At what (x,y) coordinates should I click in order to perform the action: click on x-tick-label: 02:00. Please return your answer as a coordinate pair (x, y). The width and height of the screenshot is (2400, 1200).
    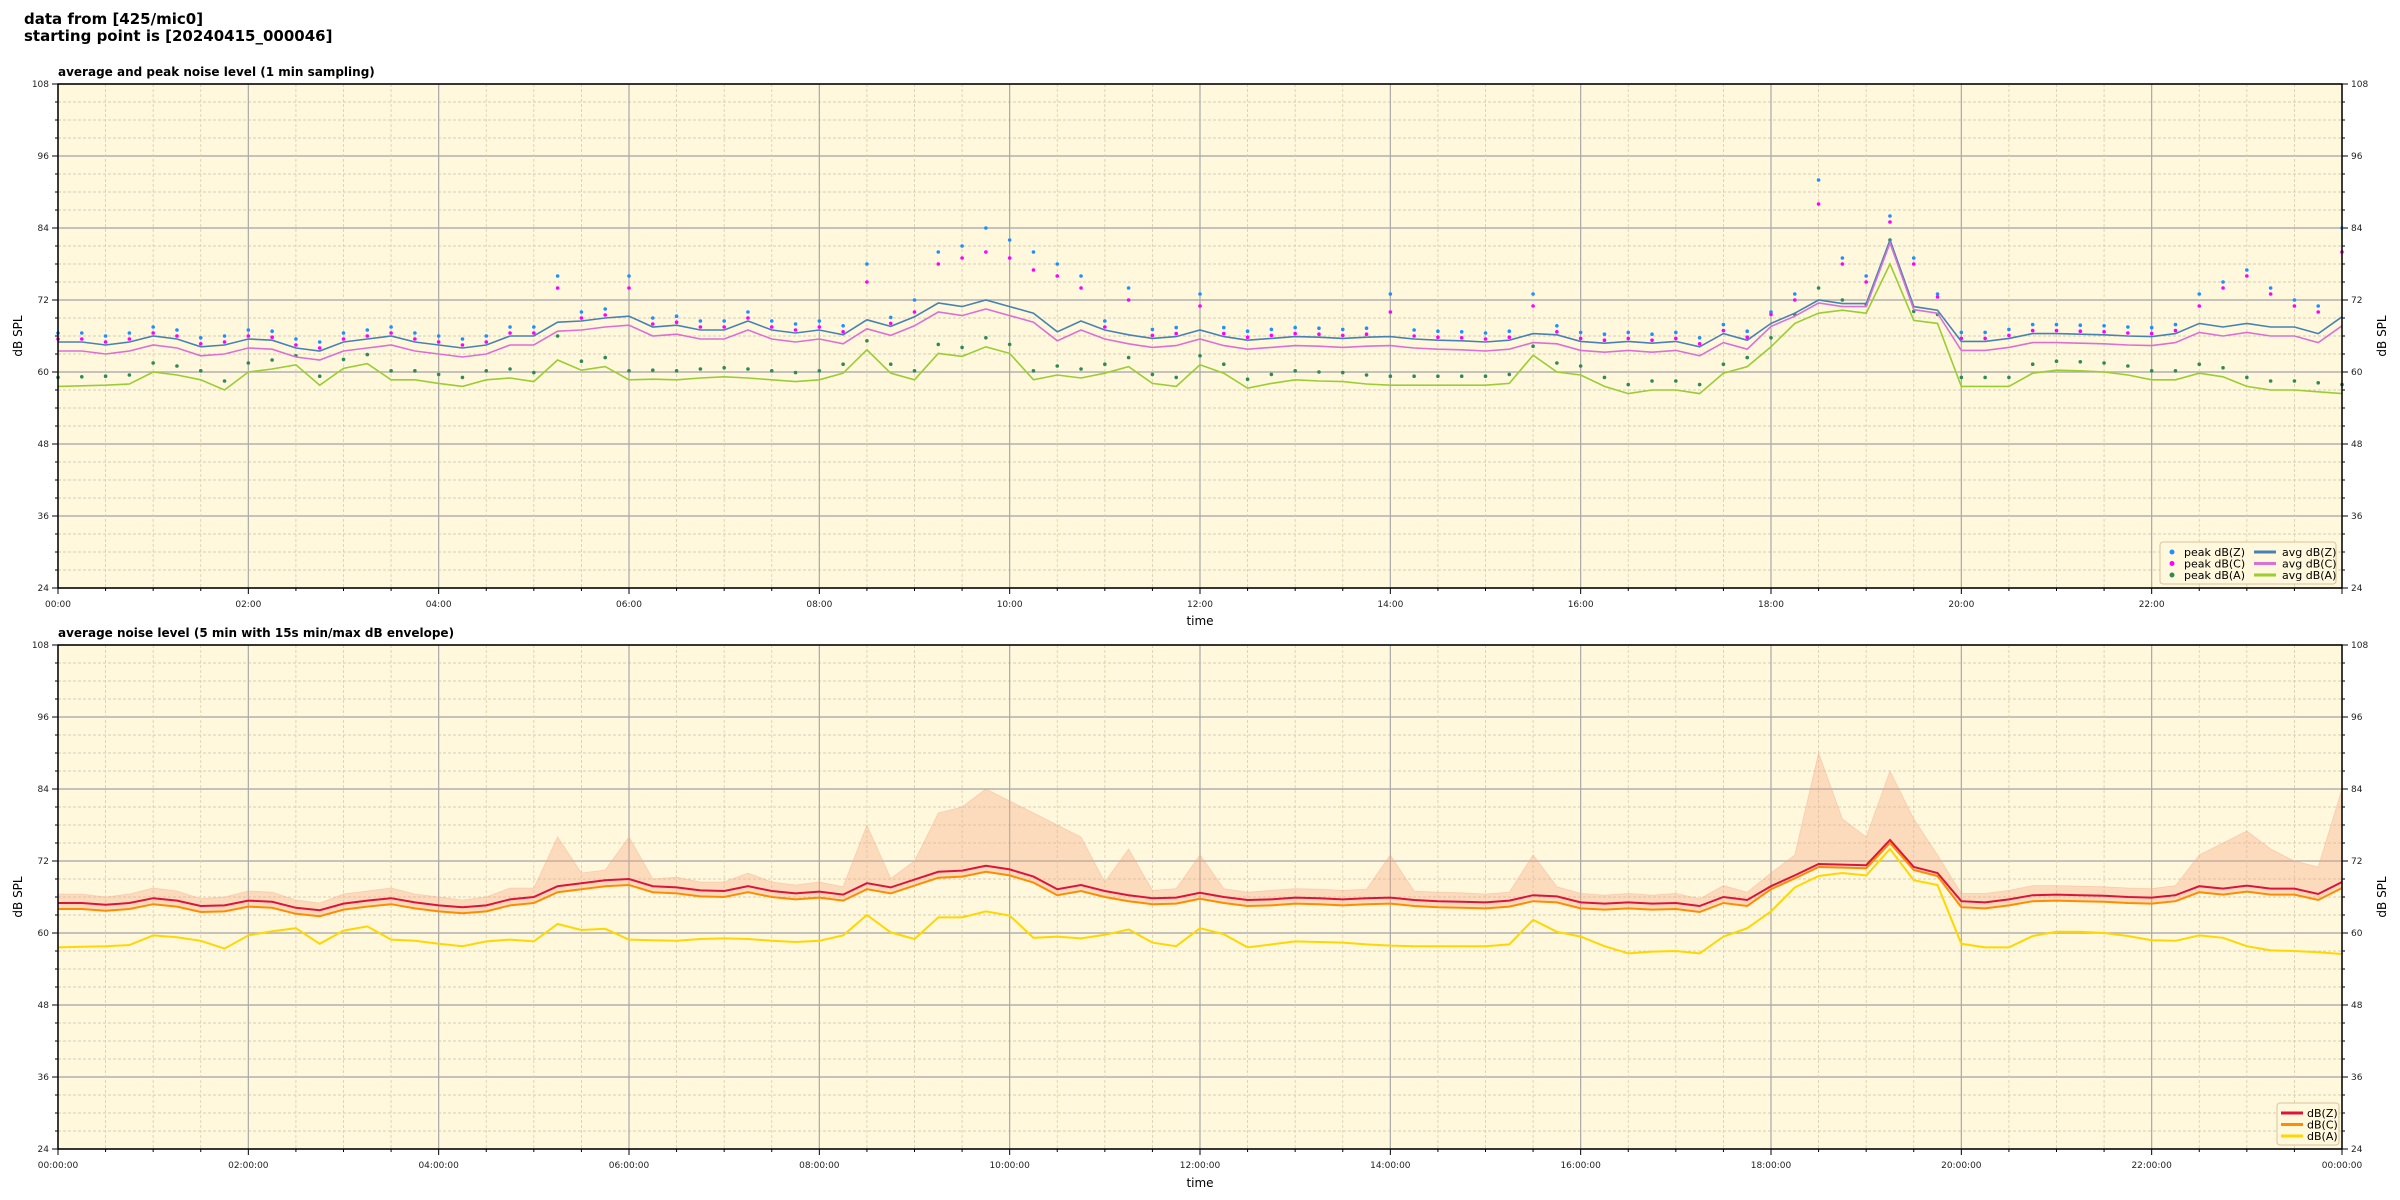
    Looking at the image, I should click on (248, 605).